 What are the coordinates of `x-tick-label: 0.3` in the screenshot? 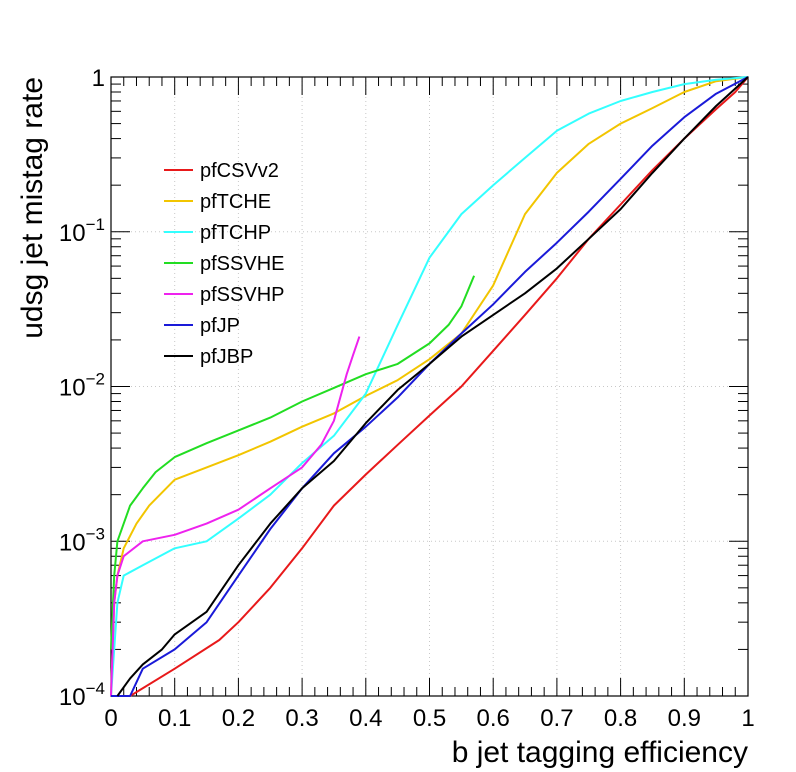 It's located at (301, 718).